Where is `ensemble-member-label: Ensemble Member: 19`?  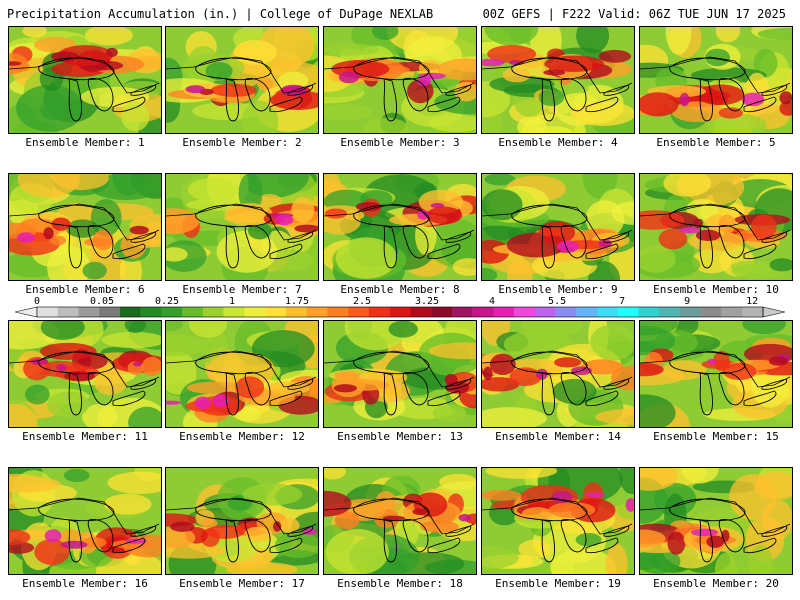
ensemble-member-label: Ensemble Member: 19 is located at coordinates (558, 583).